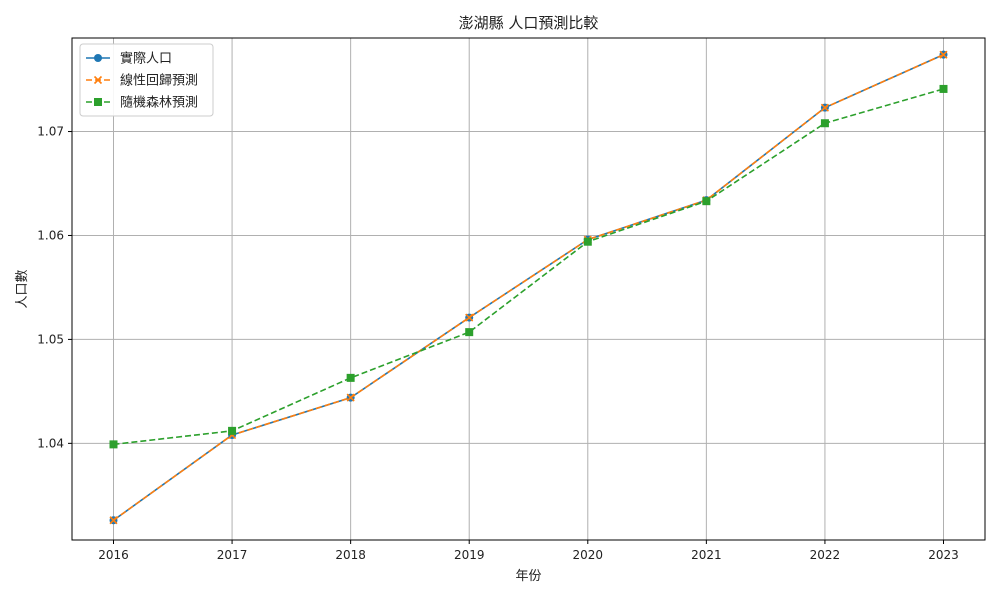  What do you see at coordinates (232, 555) in the screenshot?
I see `x-tick-label: 2017` at bounding box center [232, 555].